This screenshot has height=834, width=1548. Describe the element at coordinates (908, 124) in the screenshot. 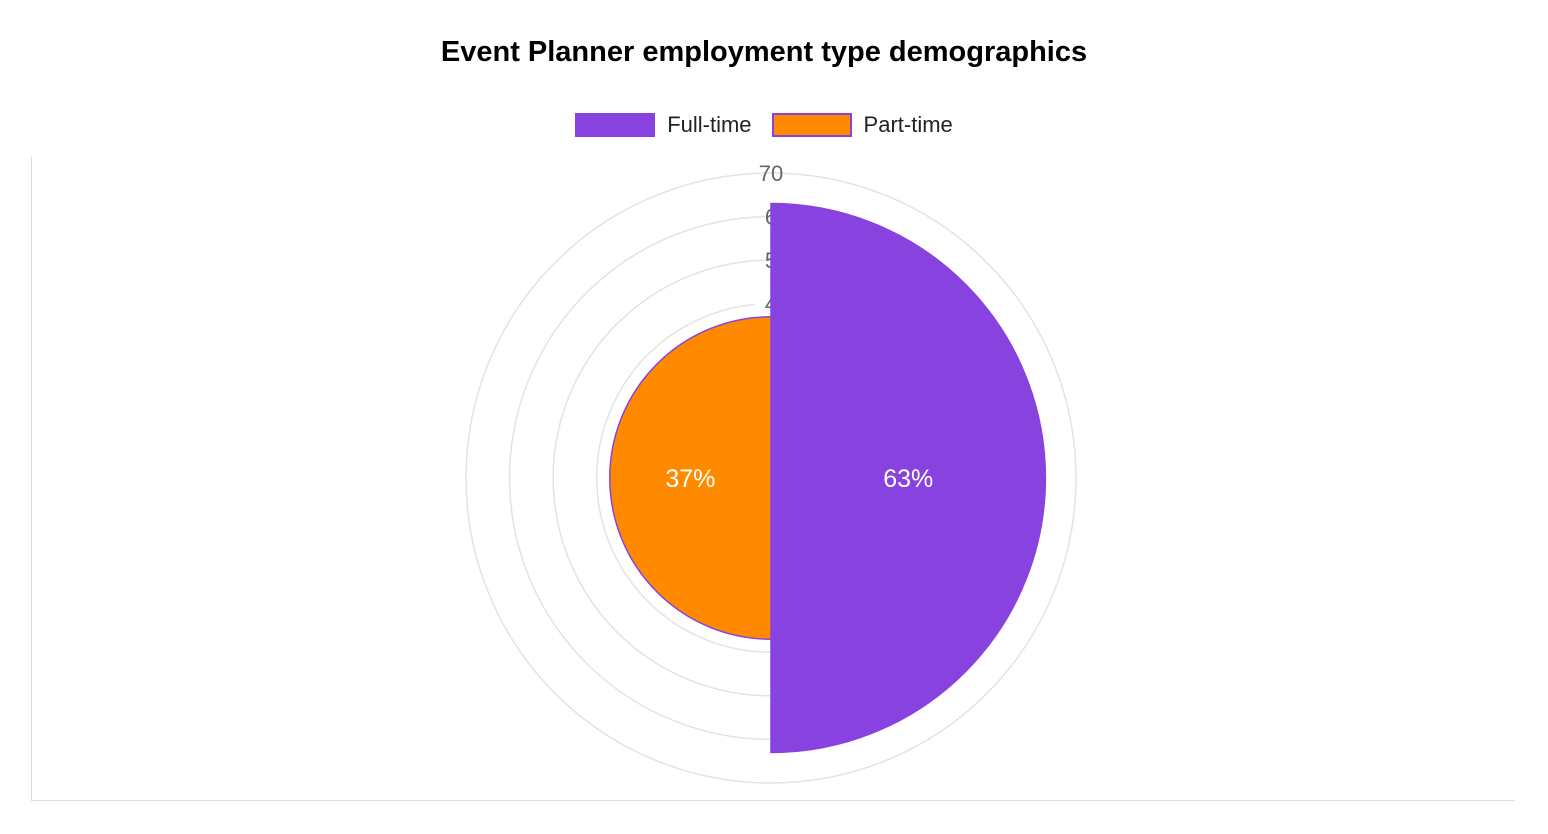

I see `legend-label-part-time: Part-time` at that location.